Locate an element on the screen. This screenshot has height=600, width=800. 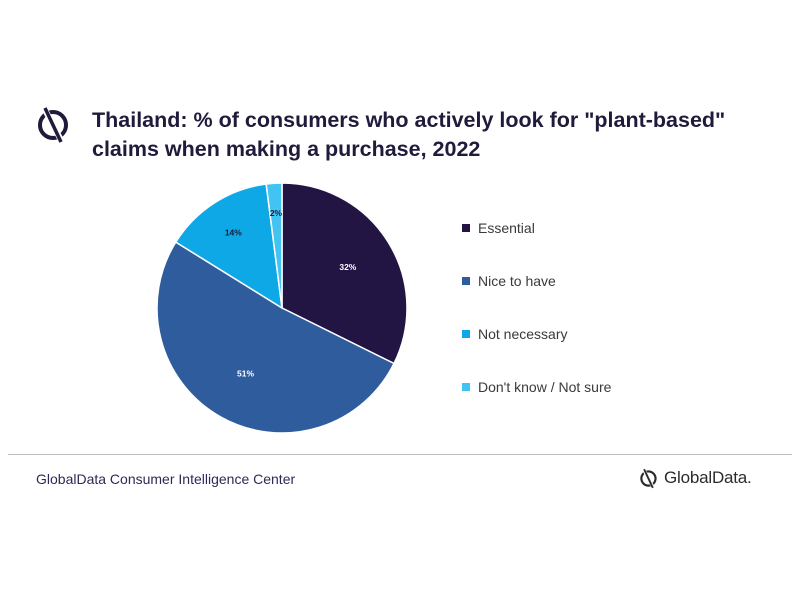
legend-item: Nice to have is located at coordinates (509, 281).